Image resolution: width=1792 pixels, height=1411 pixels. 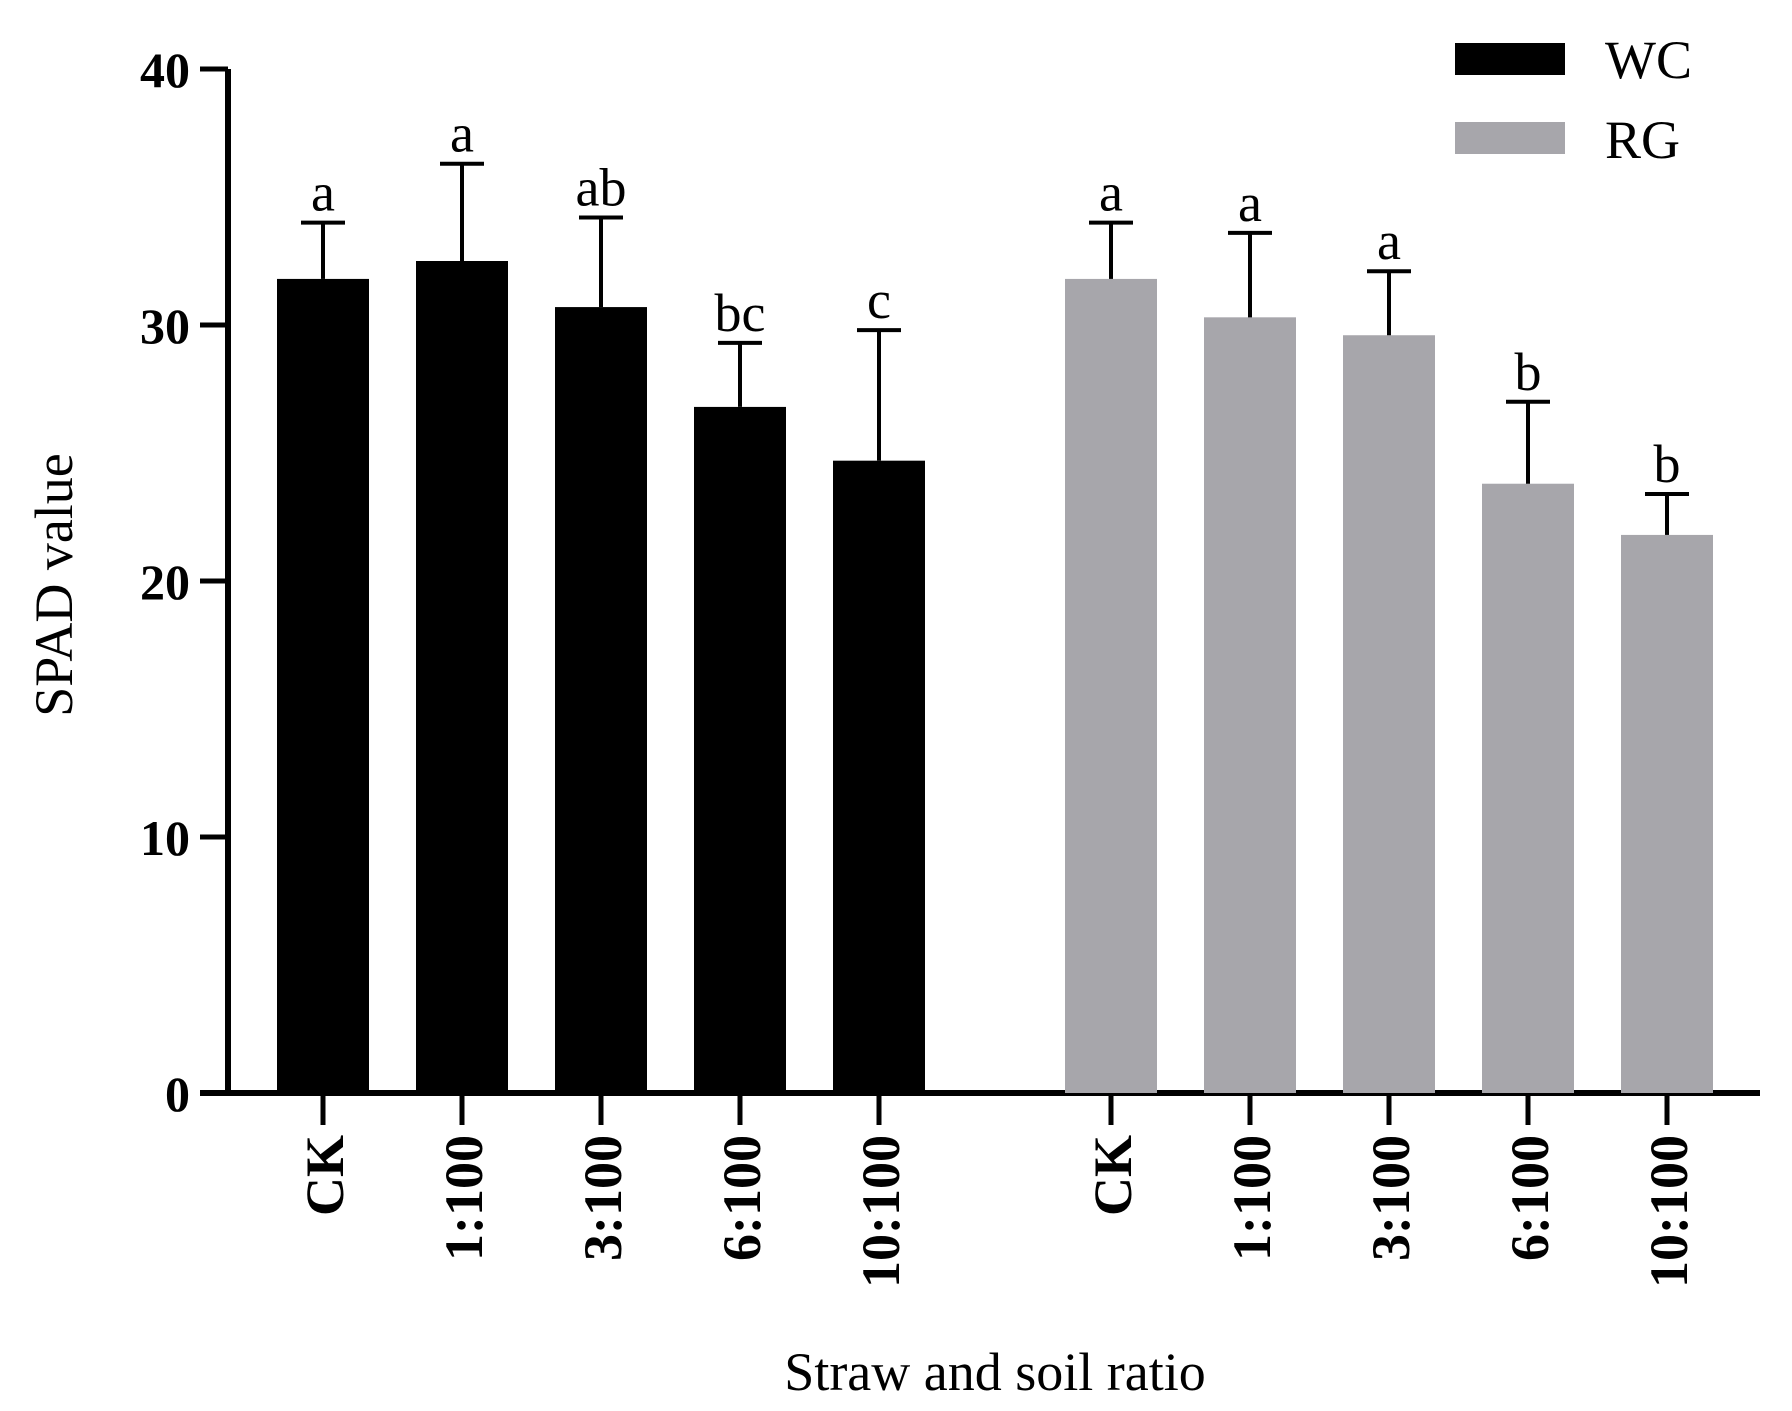 What do you see at coordinates (1528, 372) in the screenshot?
I see `significance-label-rg-6-100: b` at bounding box center [1528, 372].